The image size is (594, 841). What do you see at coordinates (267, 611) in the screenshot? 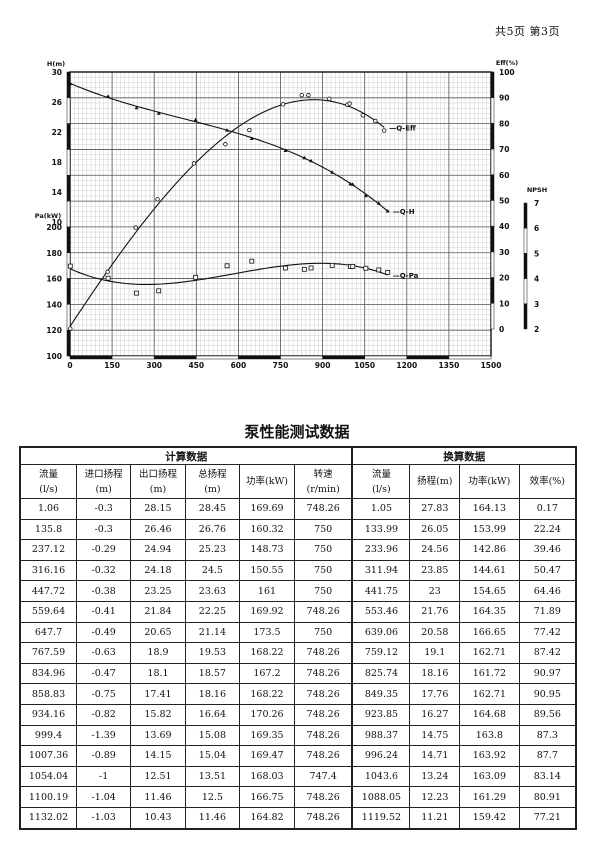
I see `table-cell: 169.92` at bounding box center [267, 611].